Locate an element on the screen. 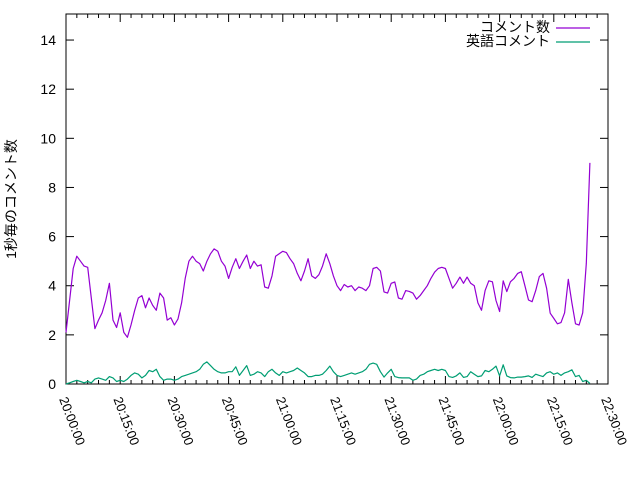 The image size is (640, 480). y-tick-label: 14 is located at coordinates (48, 40).